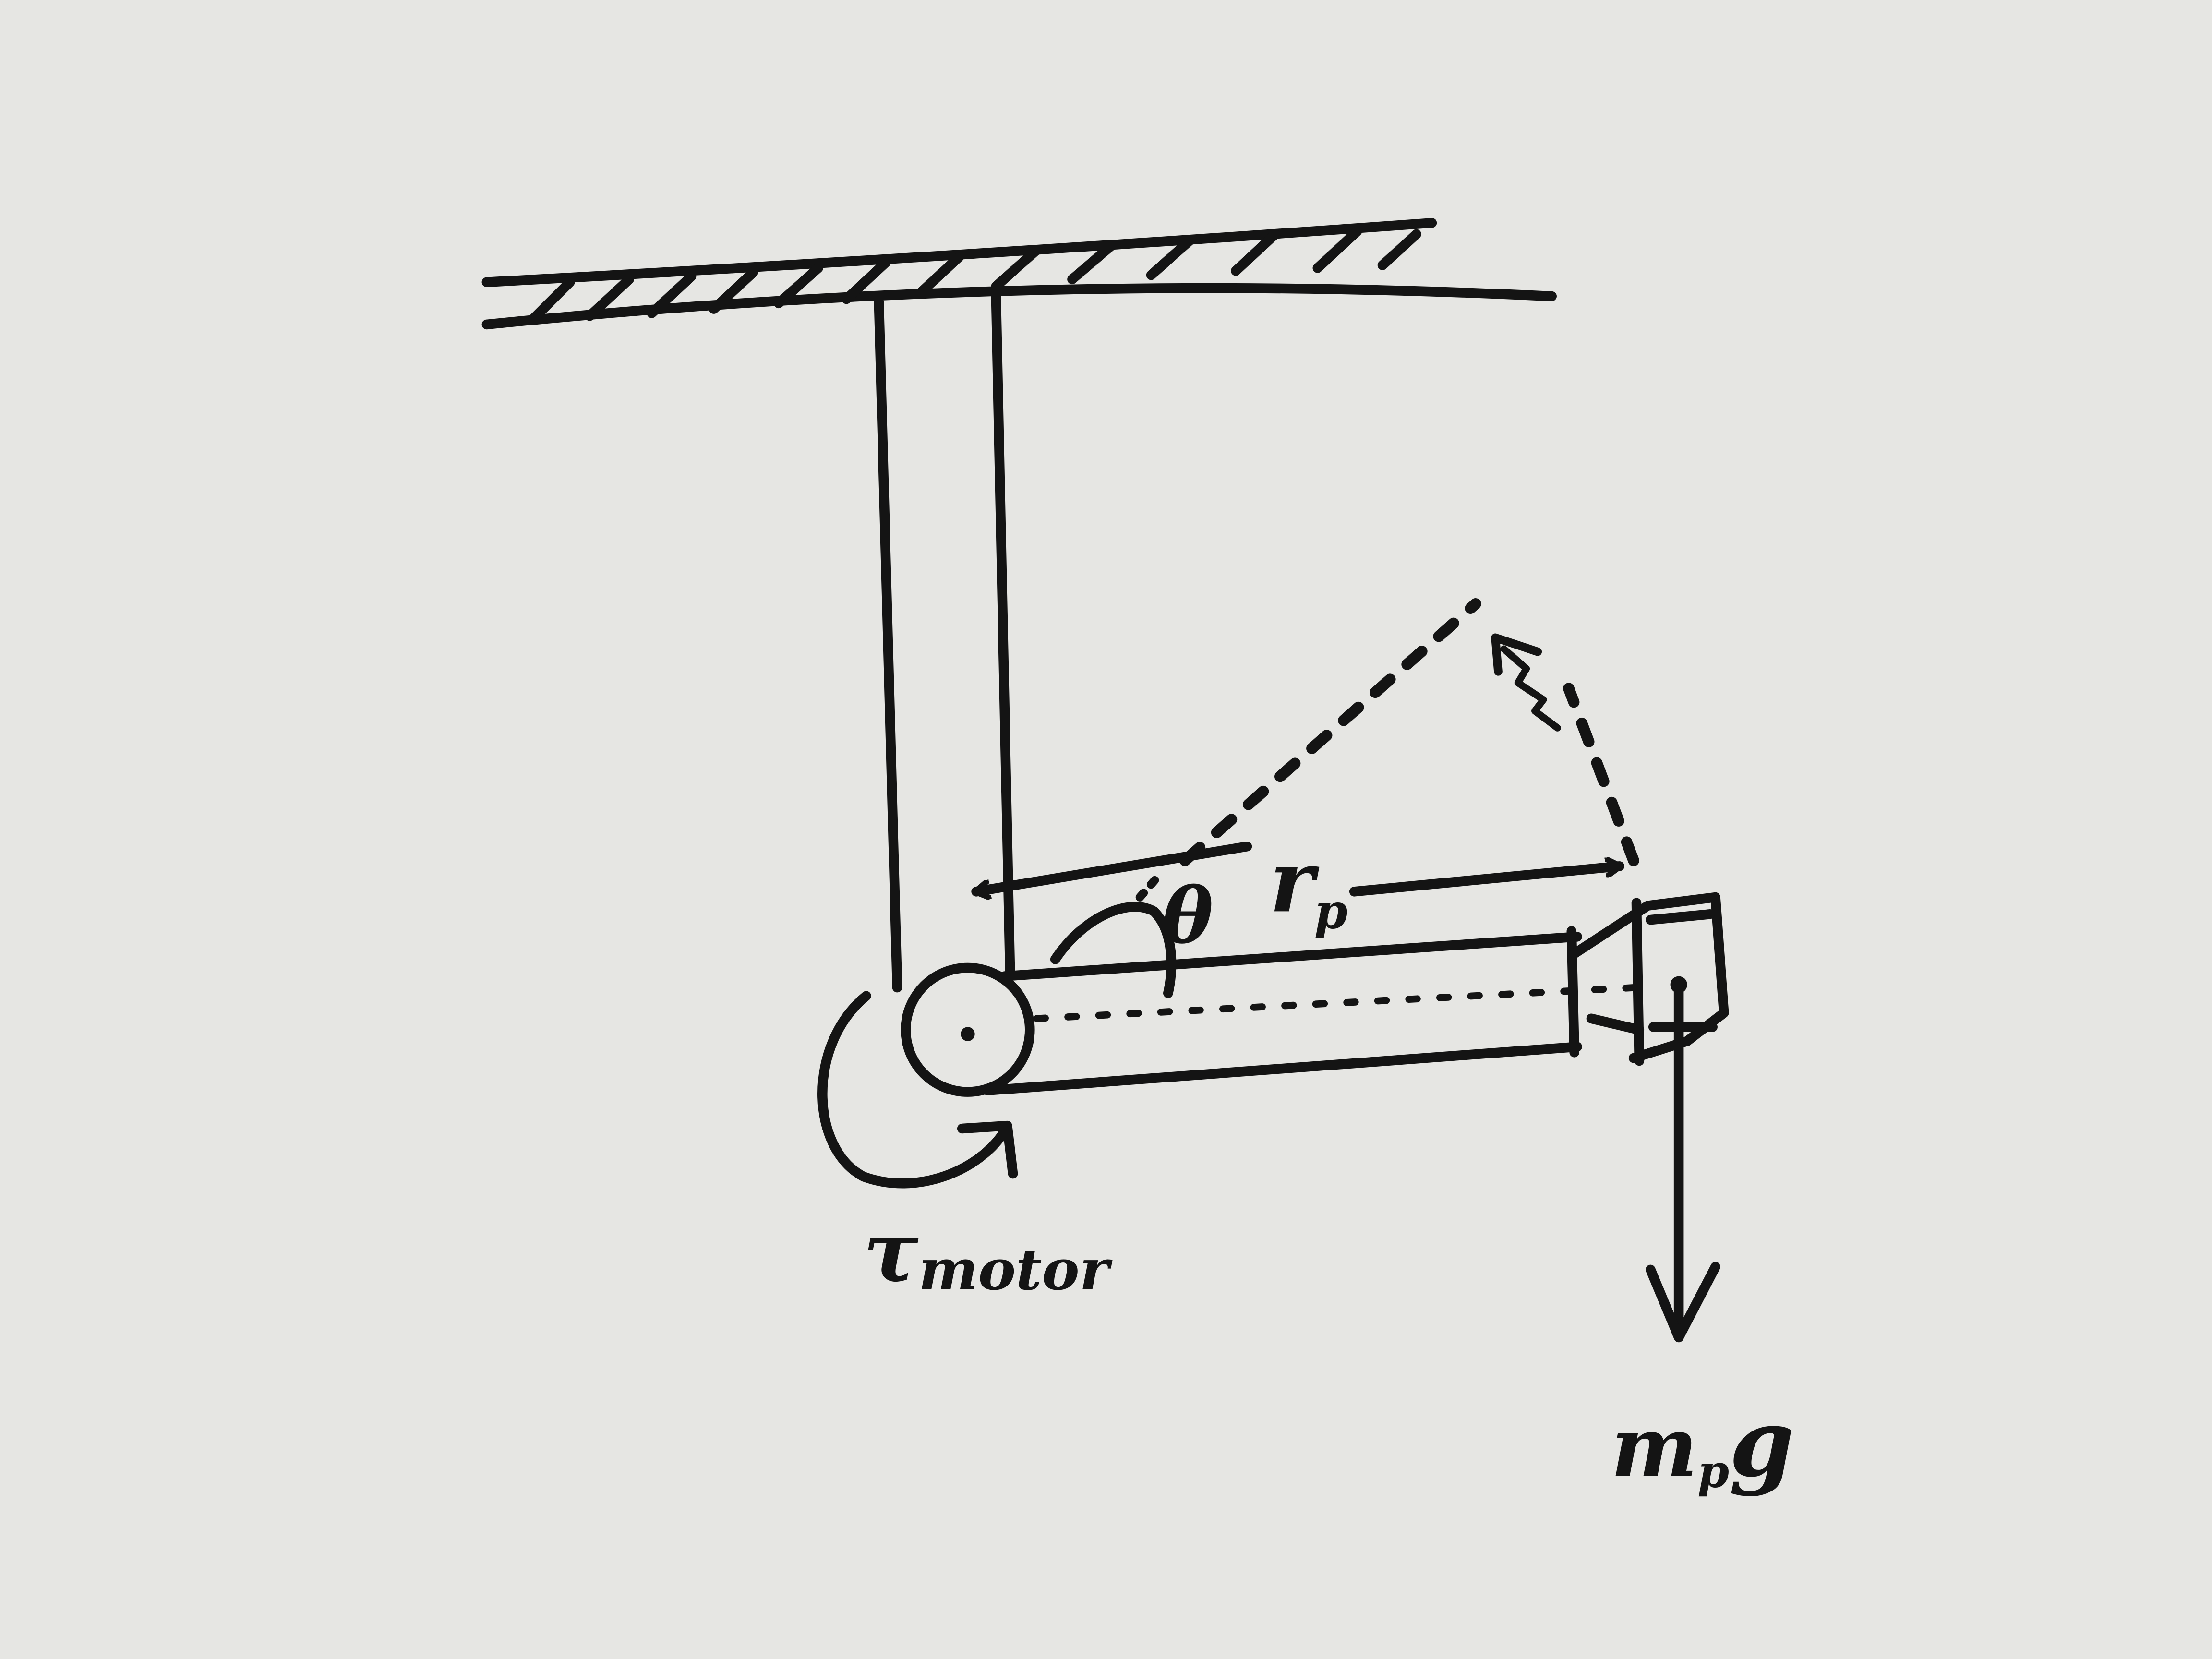 The height and width of the screenshot is (1659, 2212). I want to click on torque-arrowhead, so click(988, 1149).